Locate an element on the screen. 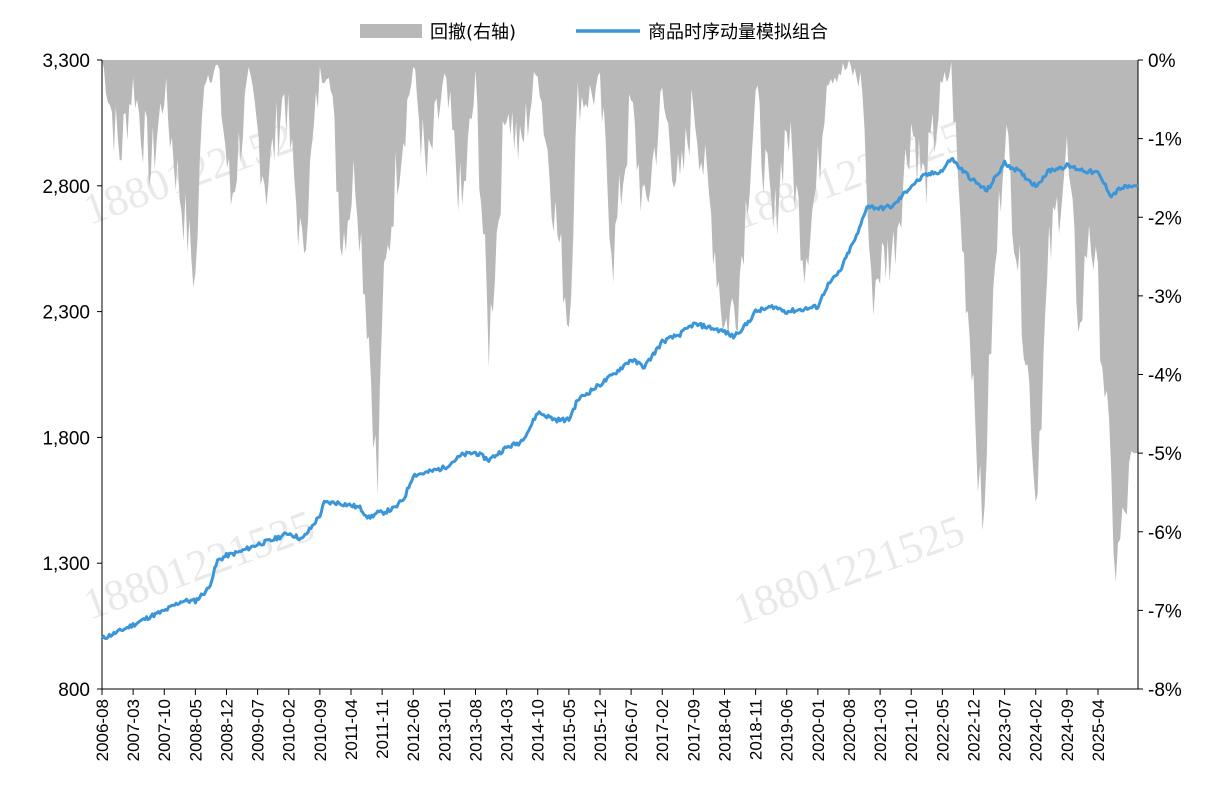  x-tick-label: 2021-03 is located at coordinates (880, 730).